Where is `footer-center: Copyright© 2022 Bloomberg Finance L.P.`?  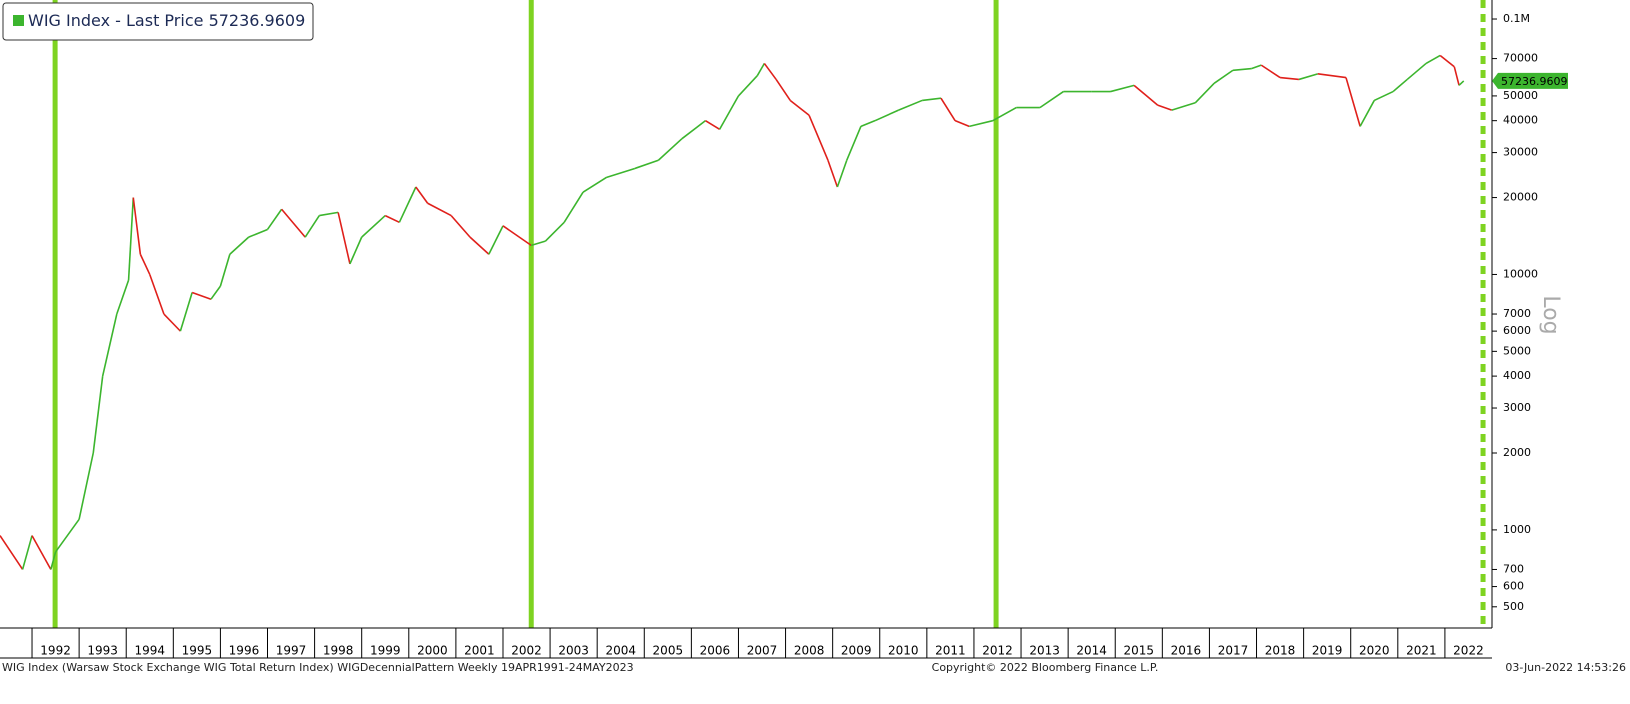
footer-center: Copyright© 2022 Bloomberg Finance L.P. is located at coordinates (1045, 667).